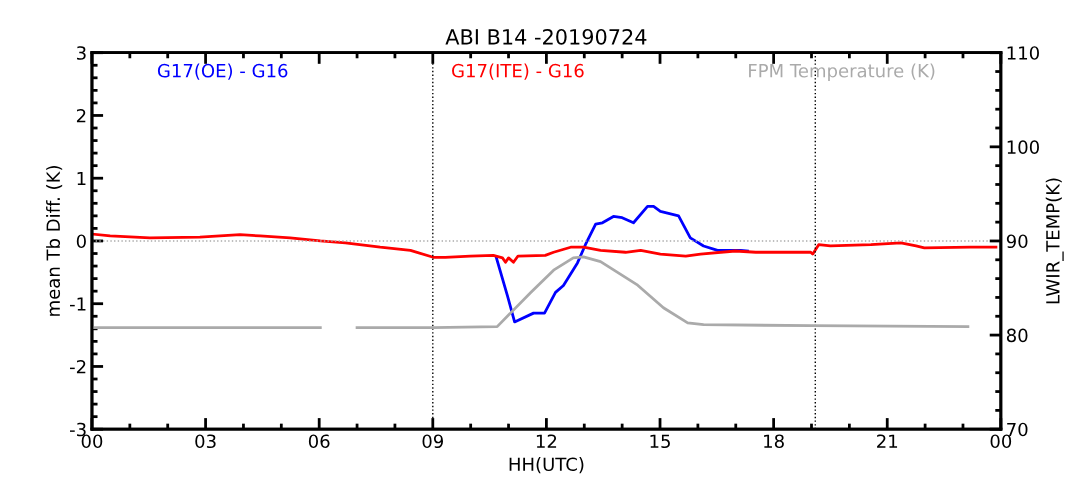  What do you see at coordinates (546, 36) in the screenshot?
I see `chart-title: ABI B14 -20190724` at bounding box center [546, 36].